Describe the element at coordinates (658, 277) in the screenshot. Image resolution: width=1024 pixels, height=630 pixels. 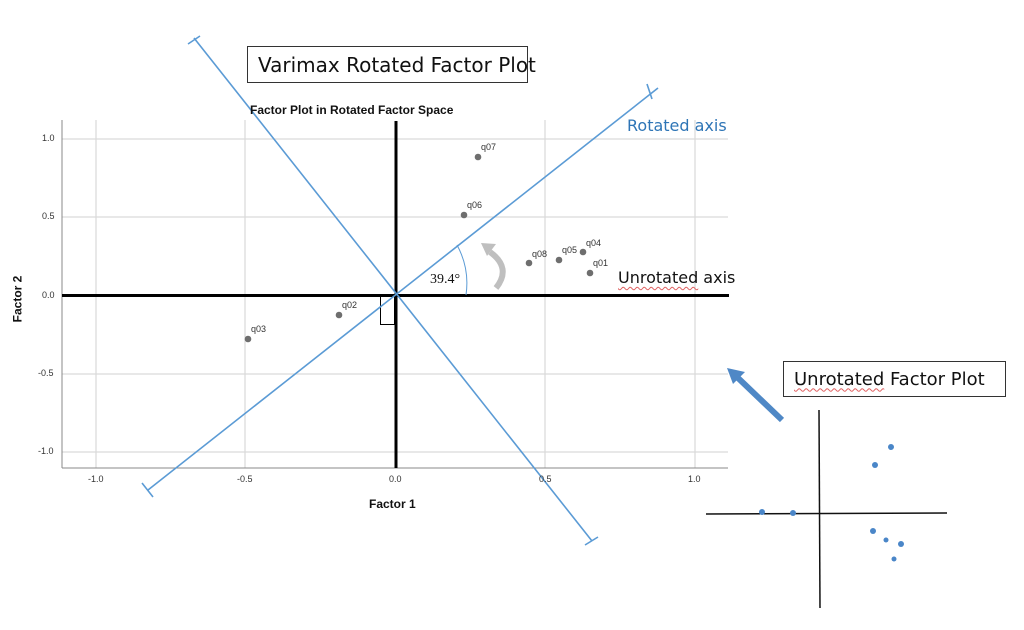
I see `unrotated-axis-word: Unrotated` at that location.